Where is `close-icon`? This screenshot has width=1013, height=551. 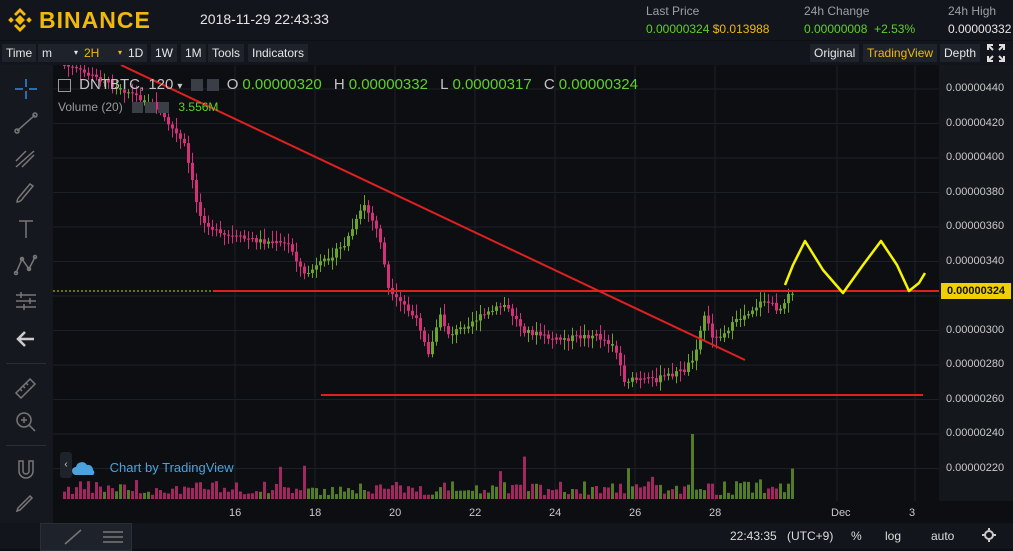
close-icon is located at coordinates (164, 108).